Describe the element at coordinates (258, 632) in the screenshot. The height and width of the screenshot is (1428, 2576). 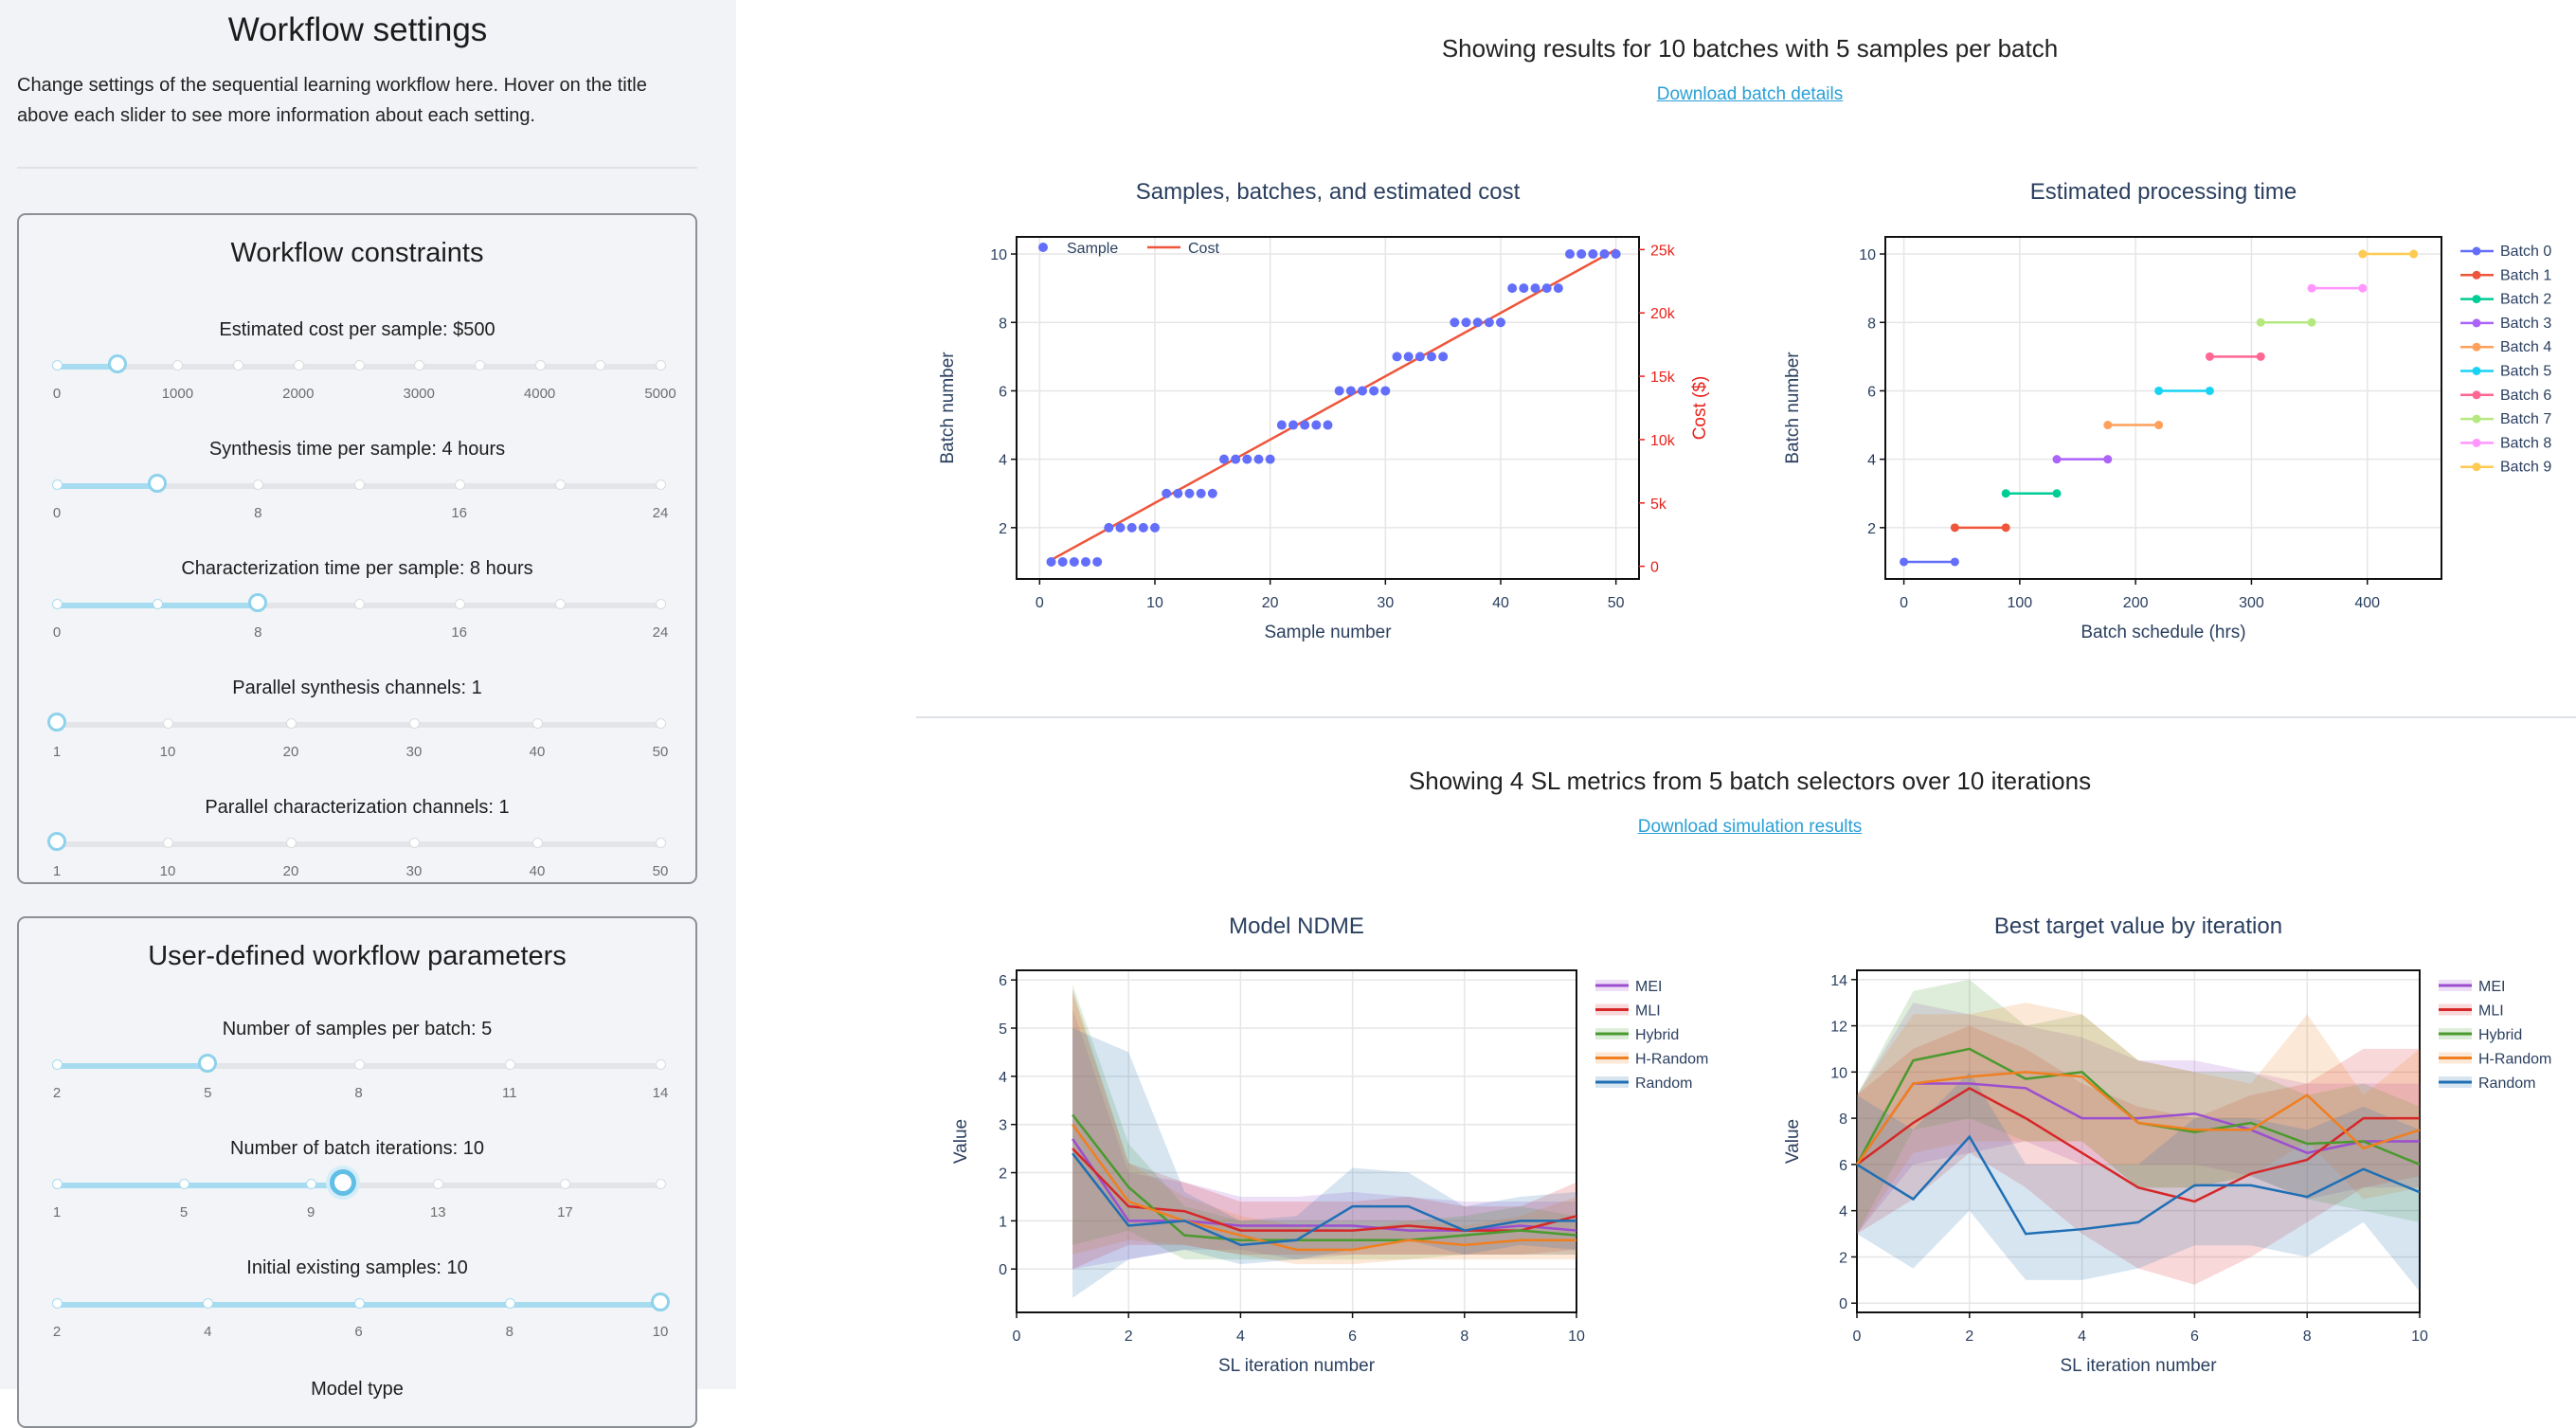
I see `slider-mark-label: 8` at that location.